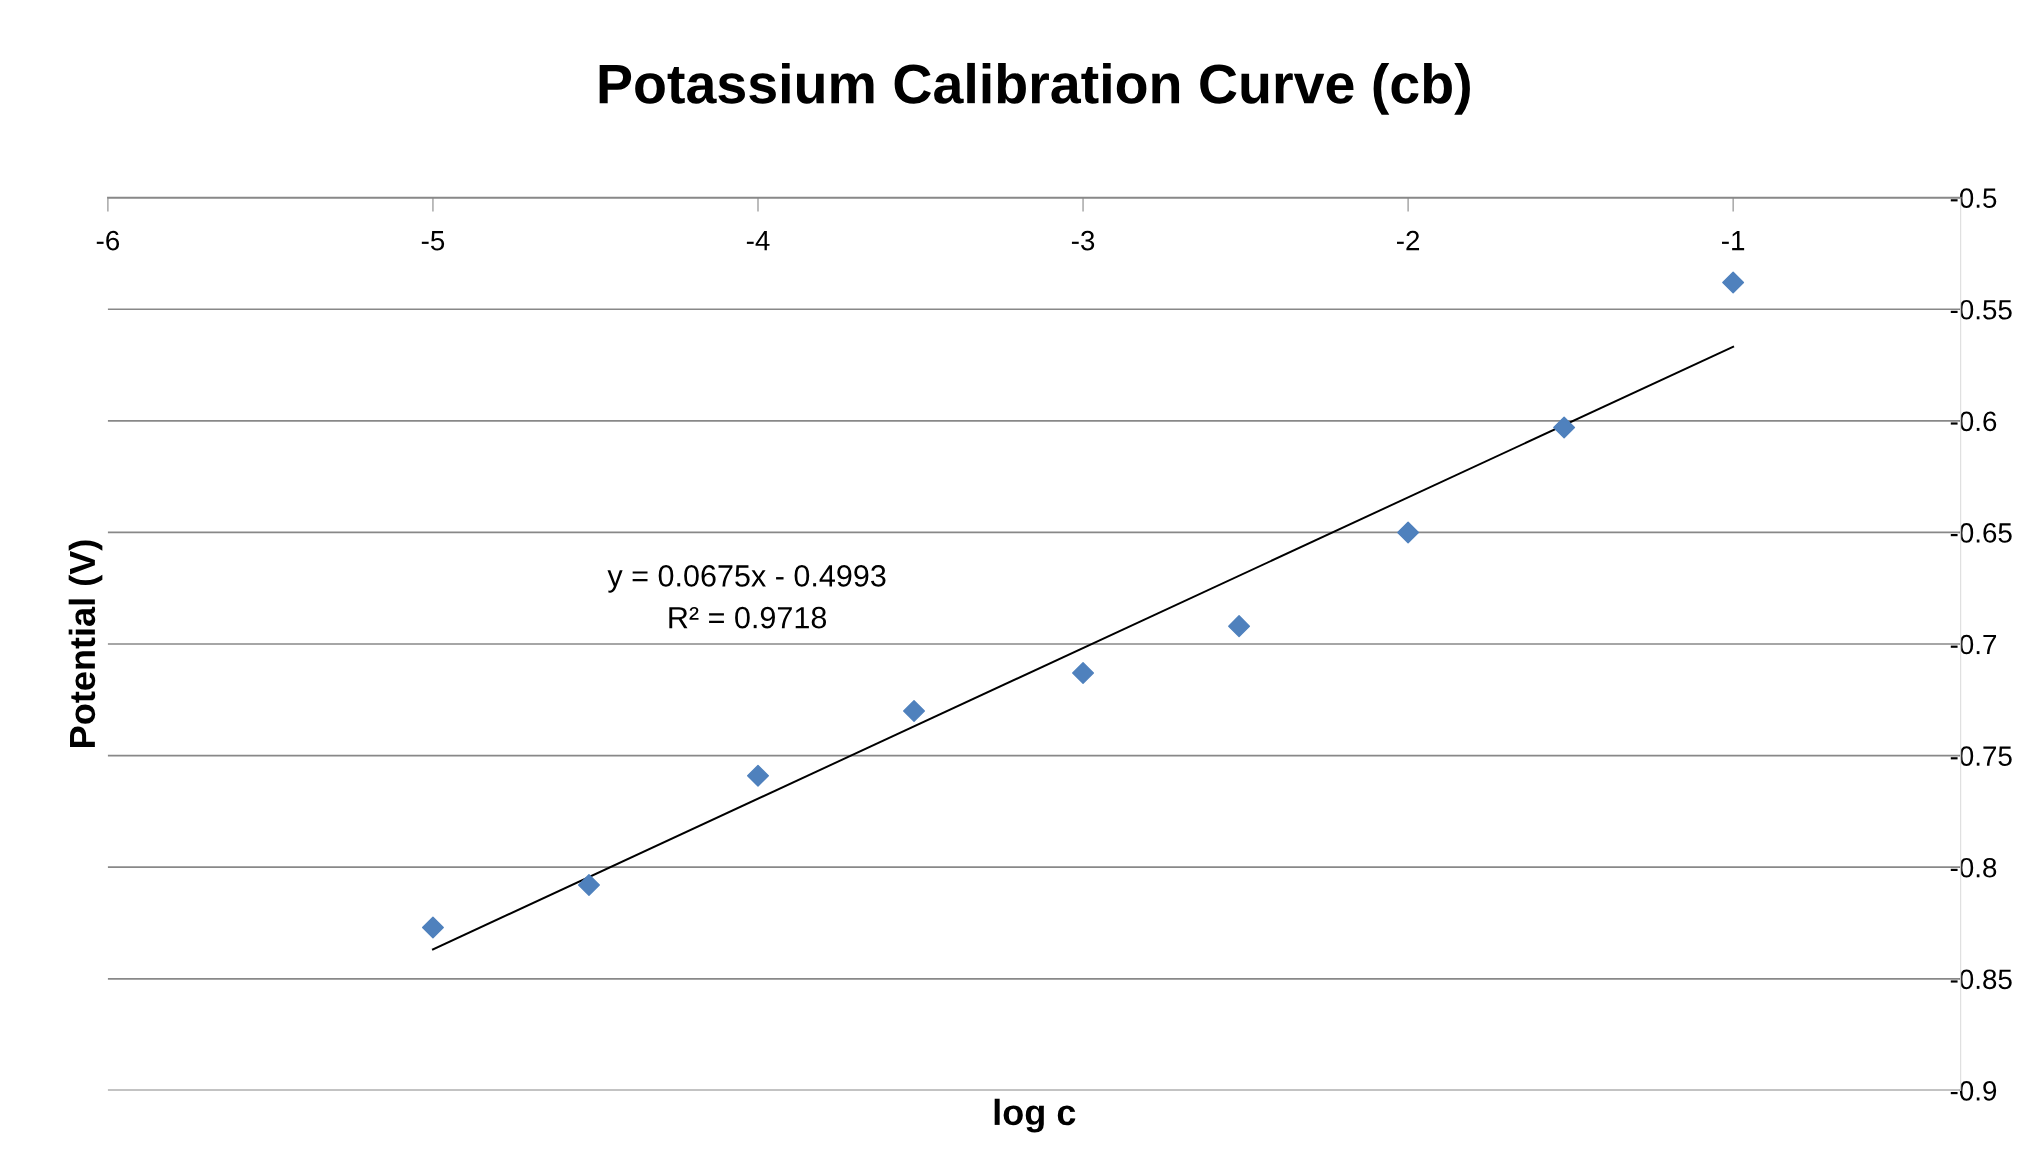 This screenshot has height=1149, width=2036. I want to click on x-tick-label: -2, so click(1408, 240).